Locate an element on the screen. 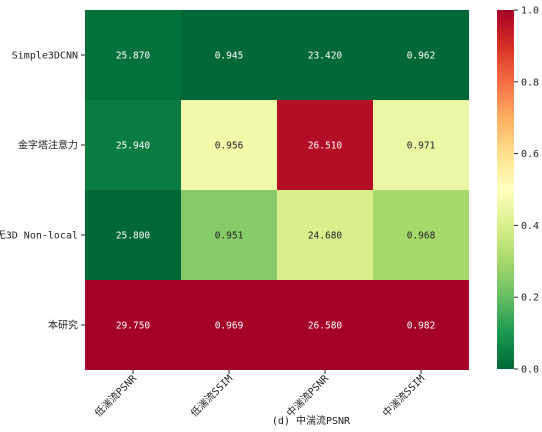 The width and height of the screenshot is (542, 432). cell-value-label: 0.956 is located at coordinates (229, 146).